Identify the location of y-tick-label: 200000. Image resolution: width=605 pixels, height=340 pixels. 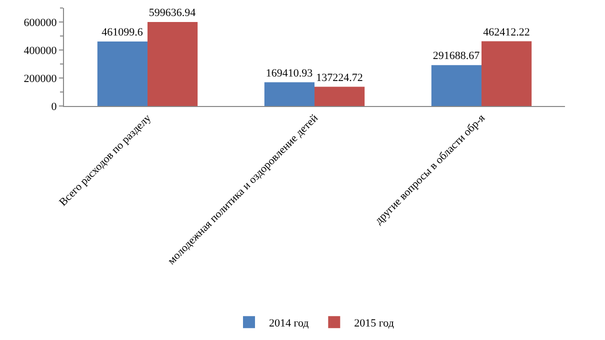
(41, 78).